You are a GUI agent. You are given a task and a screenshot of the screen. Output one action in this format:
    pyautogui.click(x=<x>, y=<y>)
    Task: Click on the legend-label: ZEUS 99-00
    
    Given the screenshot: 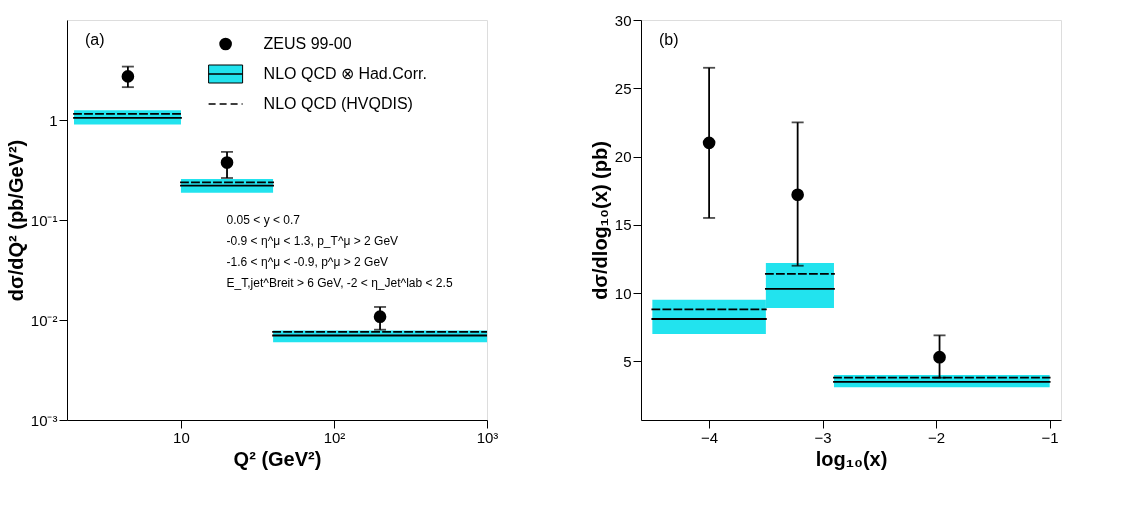 What is the action you would take?
    pyautogui.click(x=307, y=43)
    